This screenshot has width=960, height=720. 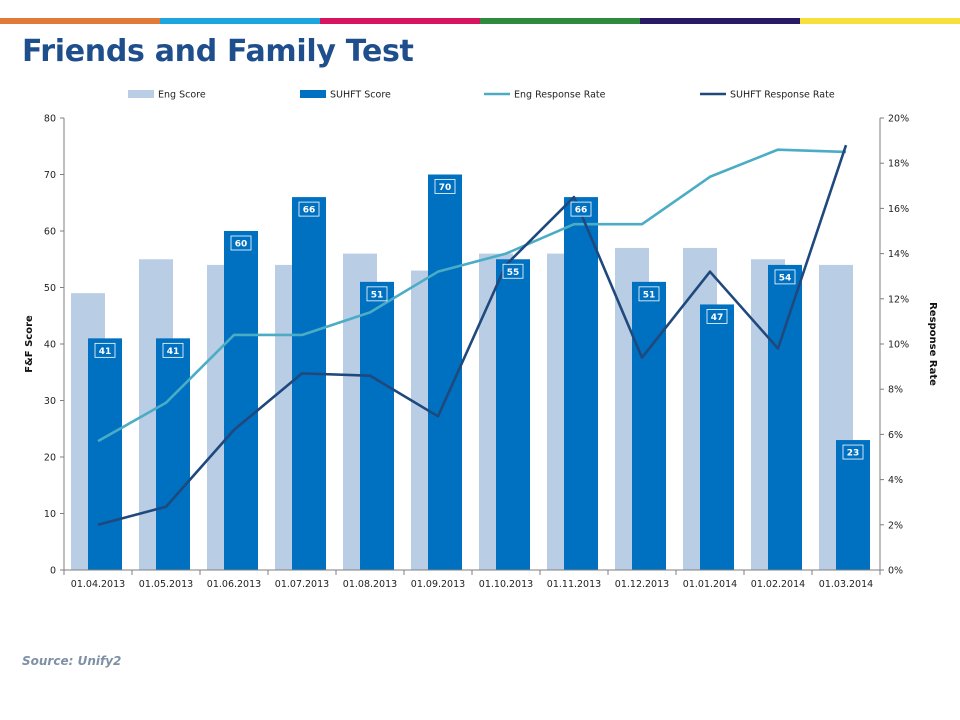 I want to click on x-axis-tick-label: 01.08.2013, so click(x=370, y=584).